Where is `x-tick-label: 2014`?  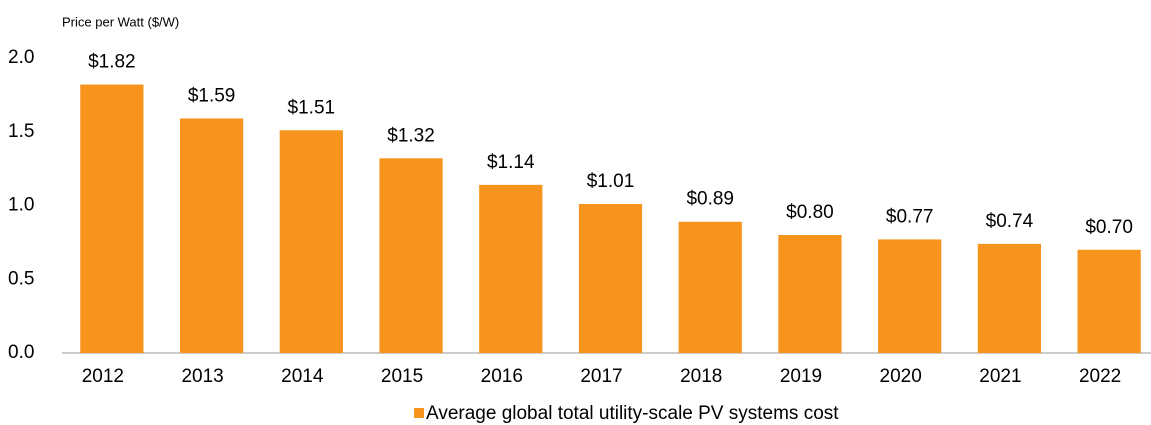 x-tick-label: 2014 is located at coordinates (302, 376).